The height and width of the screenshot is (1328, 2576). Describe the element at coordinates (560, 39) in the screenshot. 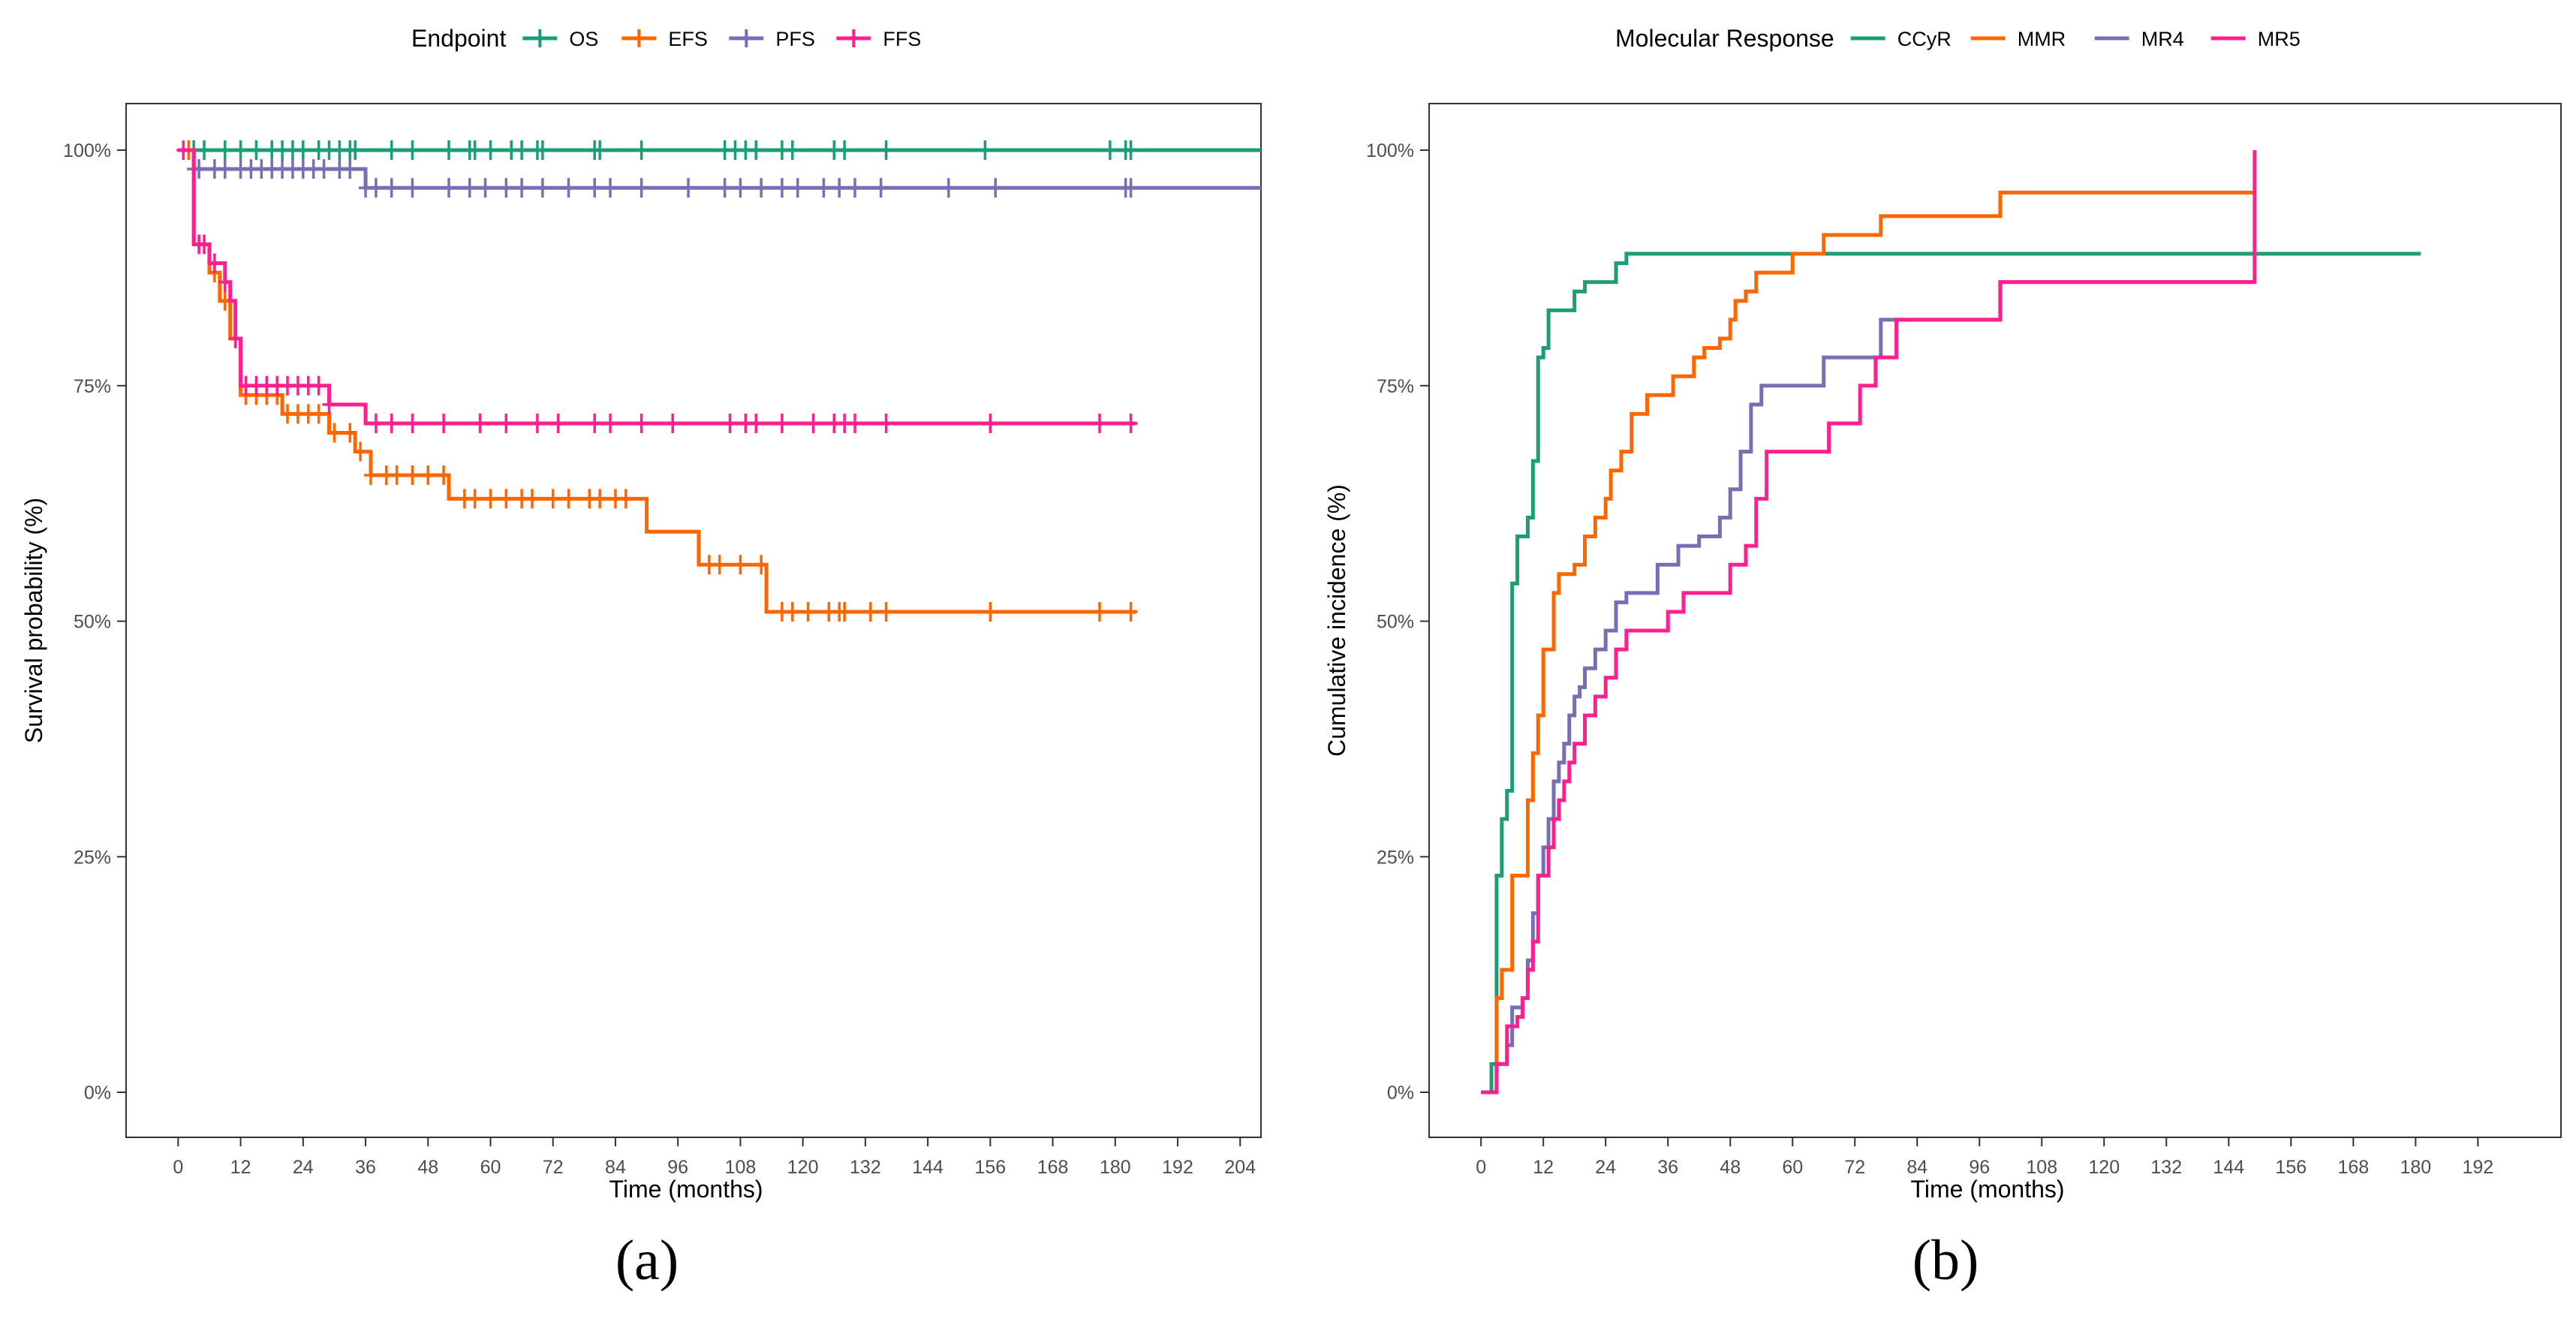

I see `legend-item-os: OS` at that location.